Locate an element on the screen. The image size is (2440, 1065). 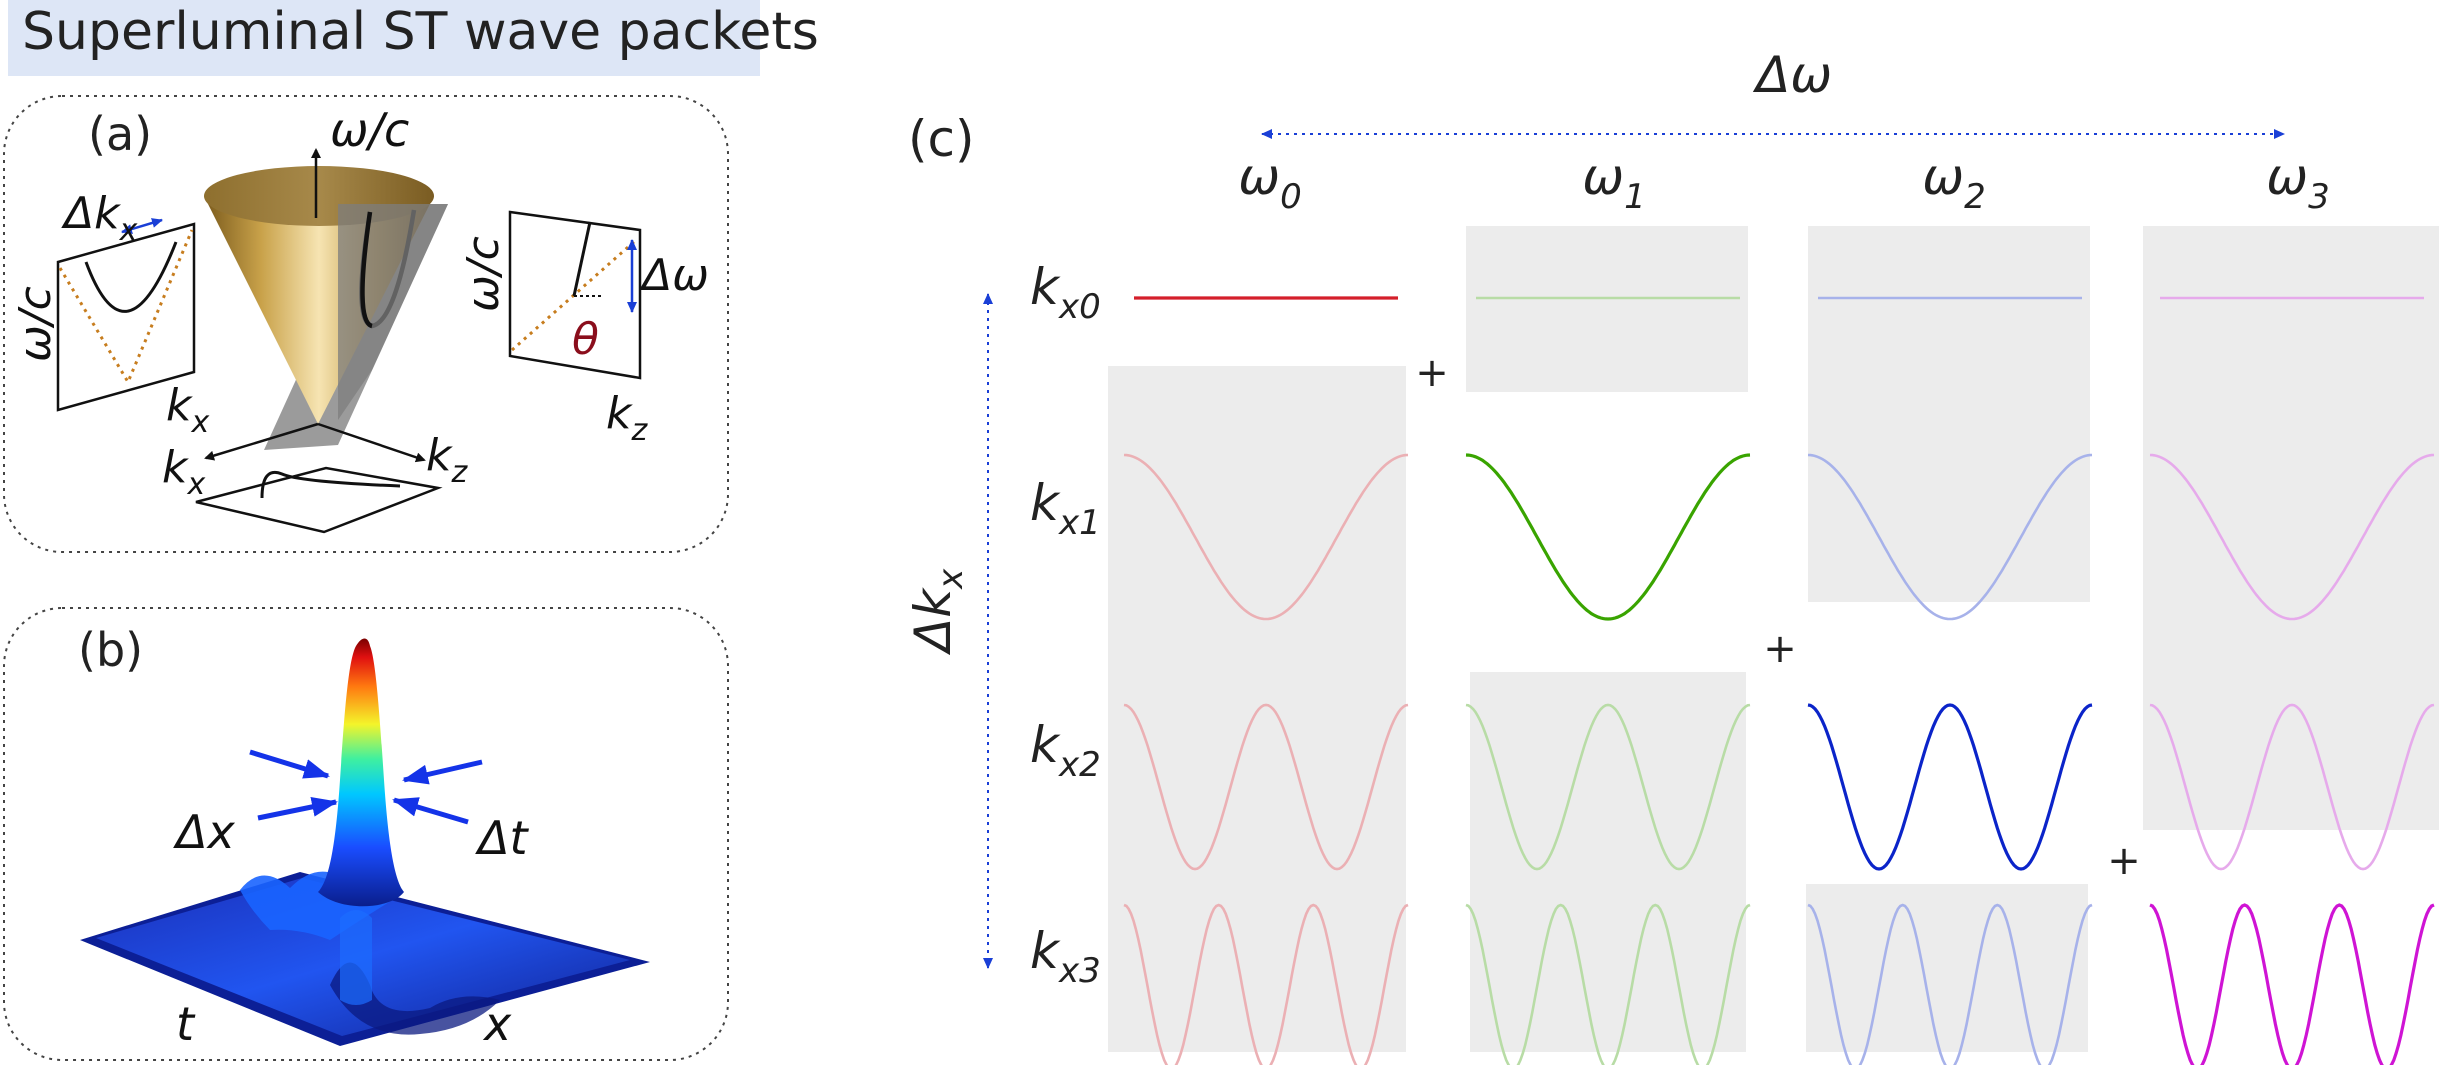
k-span-label: Δkx is located at coordinates (937, 612).